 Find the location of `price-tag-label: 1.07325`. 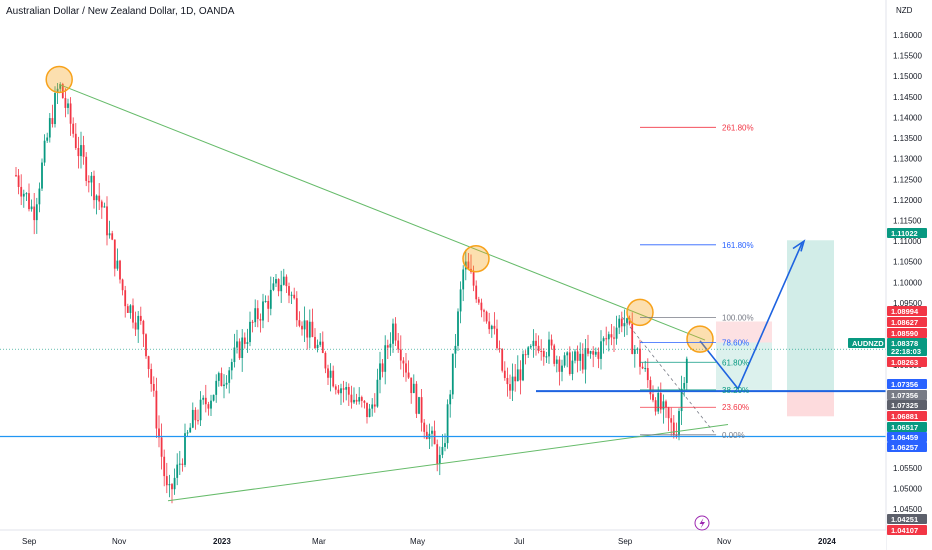

price-tag-label: 1.07325 is located at coordinates (904, 405).